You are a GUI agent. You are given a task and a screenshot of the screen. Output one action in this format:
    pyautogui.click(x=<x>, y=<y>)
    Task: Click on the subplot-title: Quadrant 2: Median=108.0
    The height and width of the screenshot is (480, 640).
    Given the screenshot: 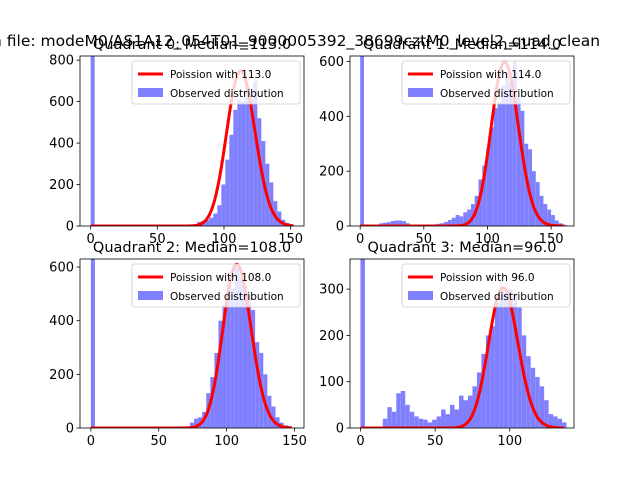 What is the action you would take?
    pyautogui.click(x=192, y=248)
    